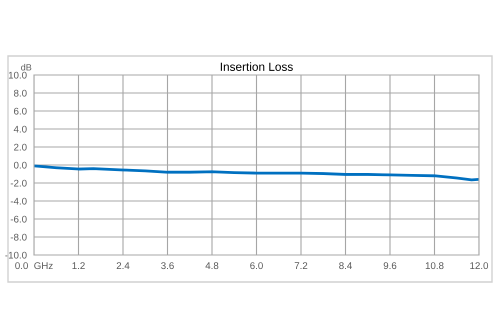 This screenshot has width=500, height=334. What do you see at coordinates (256, 66) in the screenshot?
I see `chart-title: Insertion Loss` at bounding box center [256, 66].